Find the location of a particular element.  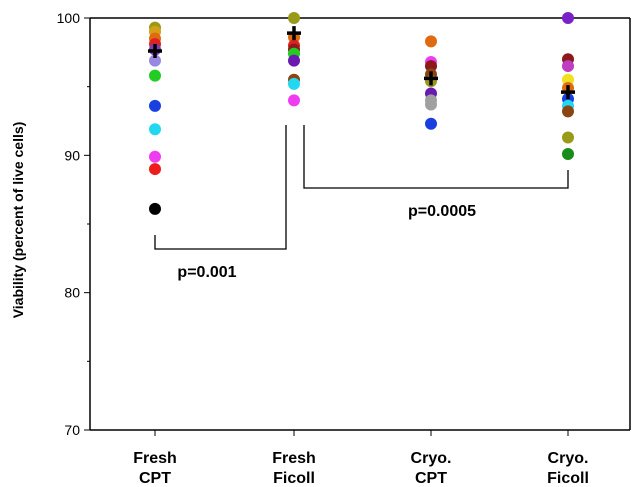

y-tick-label: 70 is located at coordinates (72, 430).